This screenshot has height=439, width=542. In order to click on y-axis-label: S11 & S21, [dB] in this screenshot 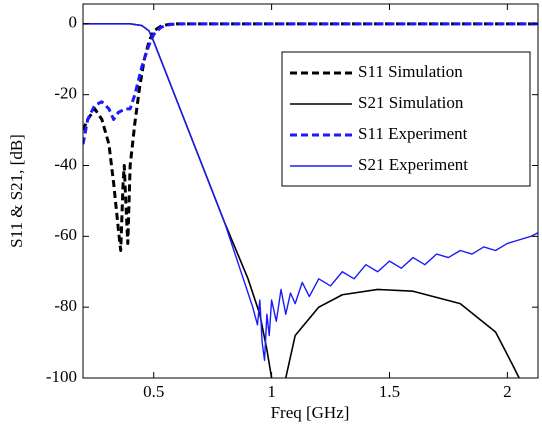, I will do `click(16, 191)`.